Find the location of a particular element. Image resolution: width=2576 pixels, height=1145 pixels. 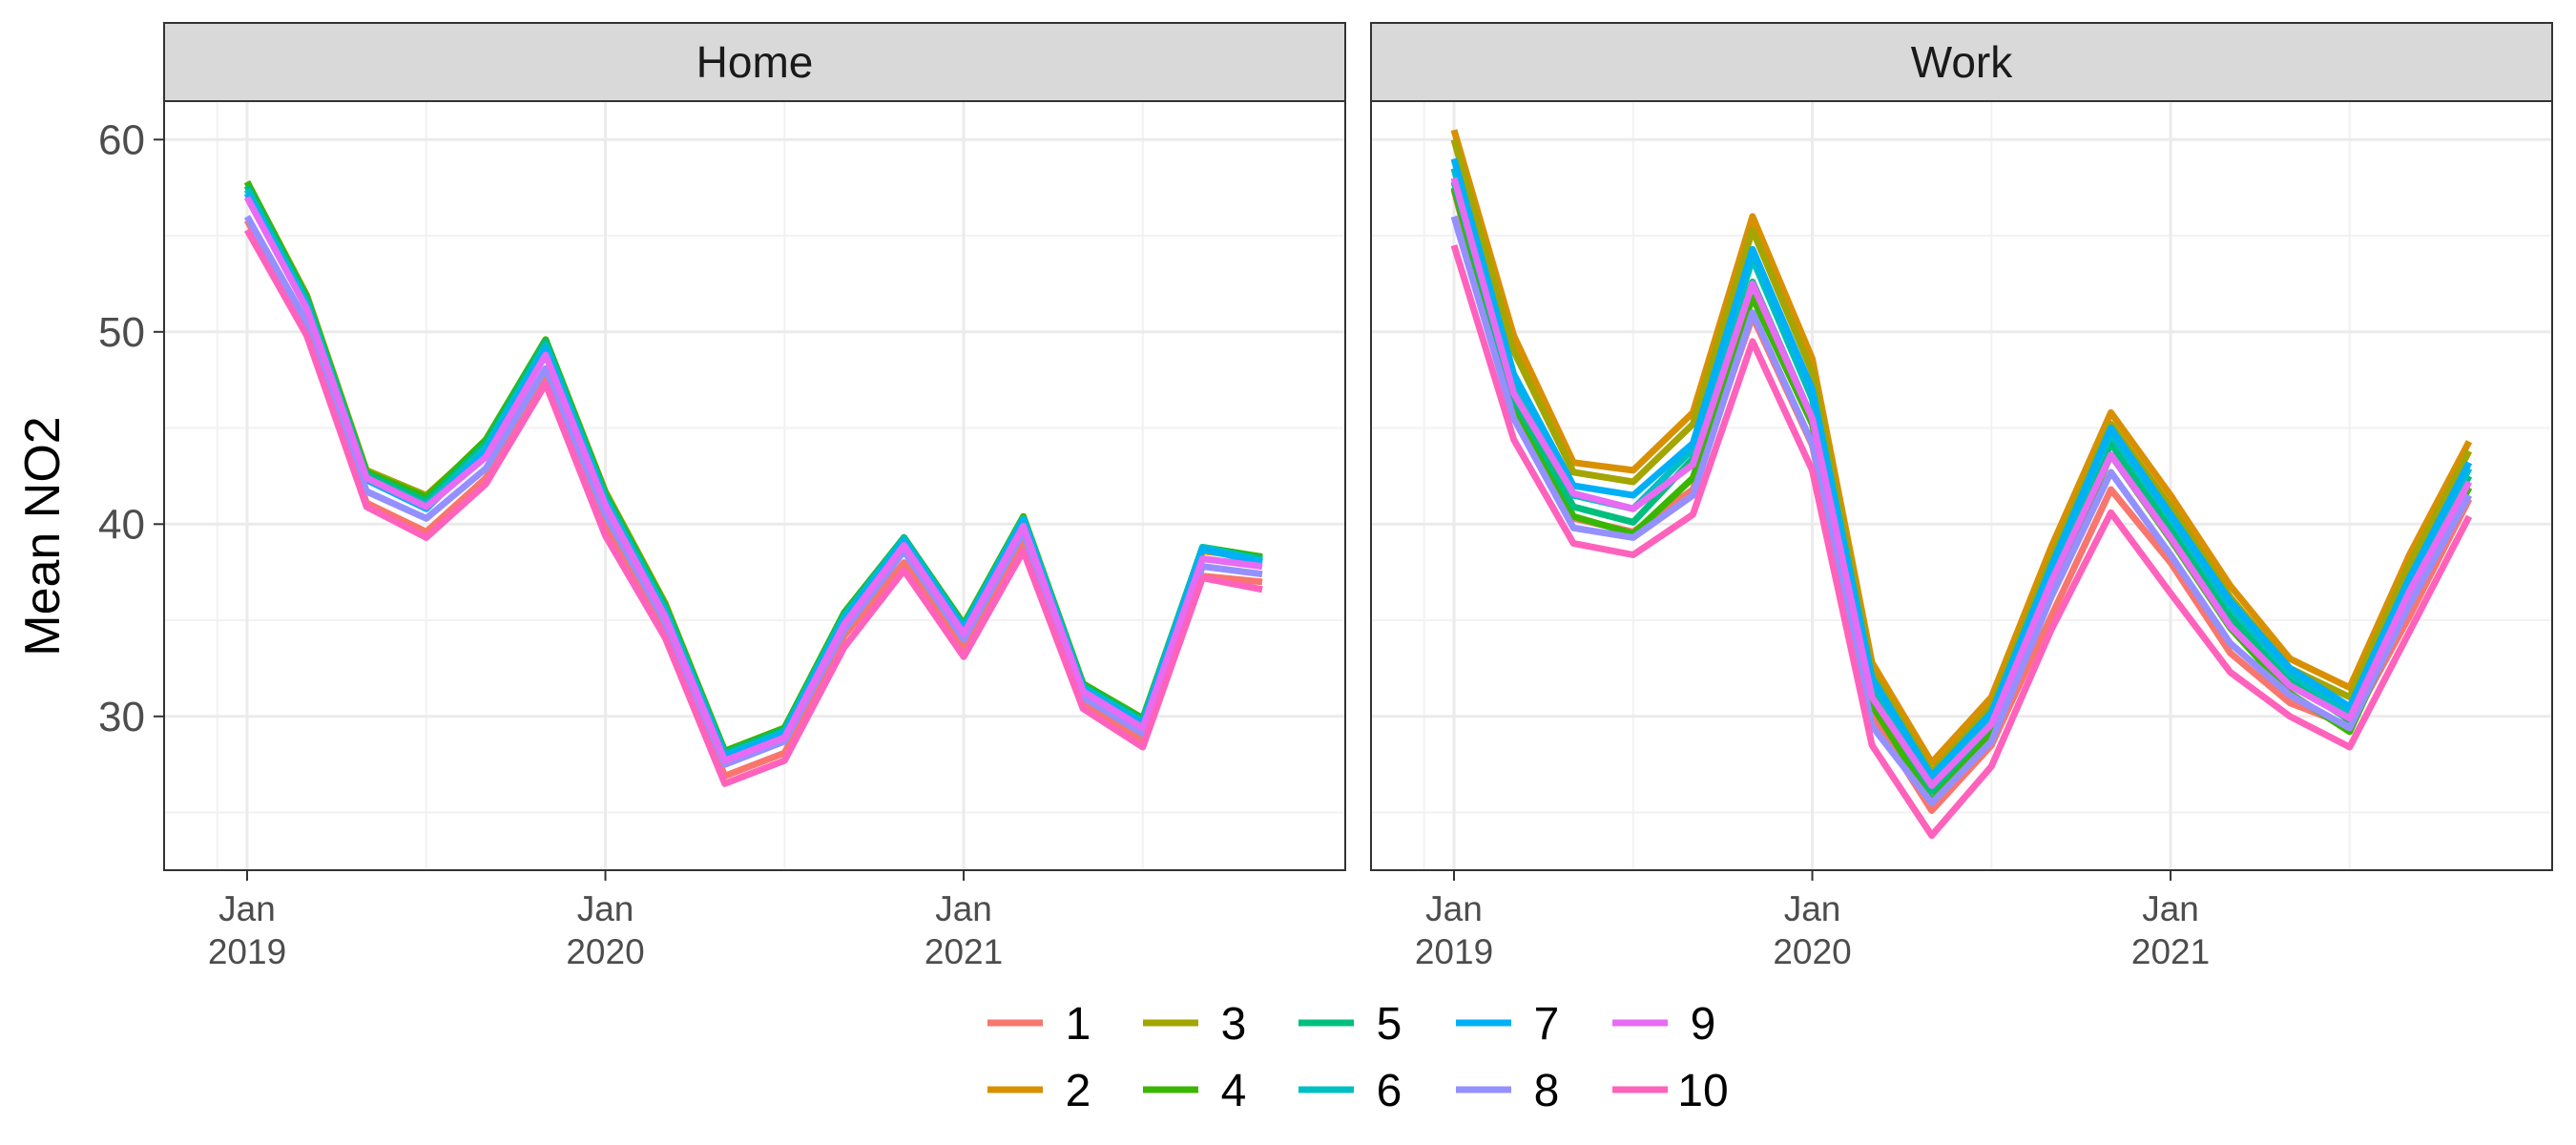

legend: 1 2 3 4 5 6 7 8 9 10 is located at coordinates (1358, 1057).